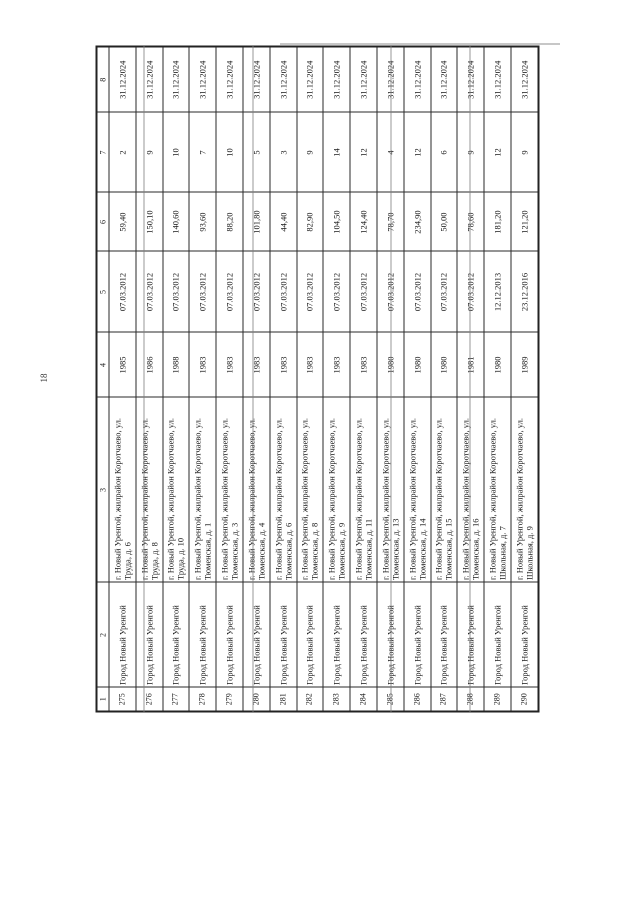  What do you see at coordinates (102, 489) in the screenshot?
I see `column-header: 3` at bounding box center [102, 489].